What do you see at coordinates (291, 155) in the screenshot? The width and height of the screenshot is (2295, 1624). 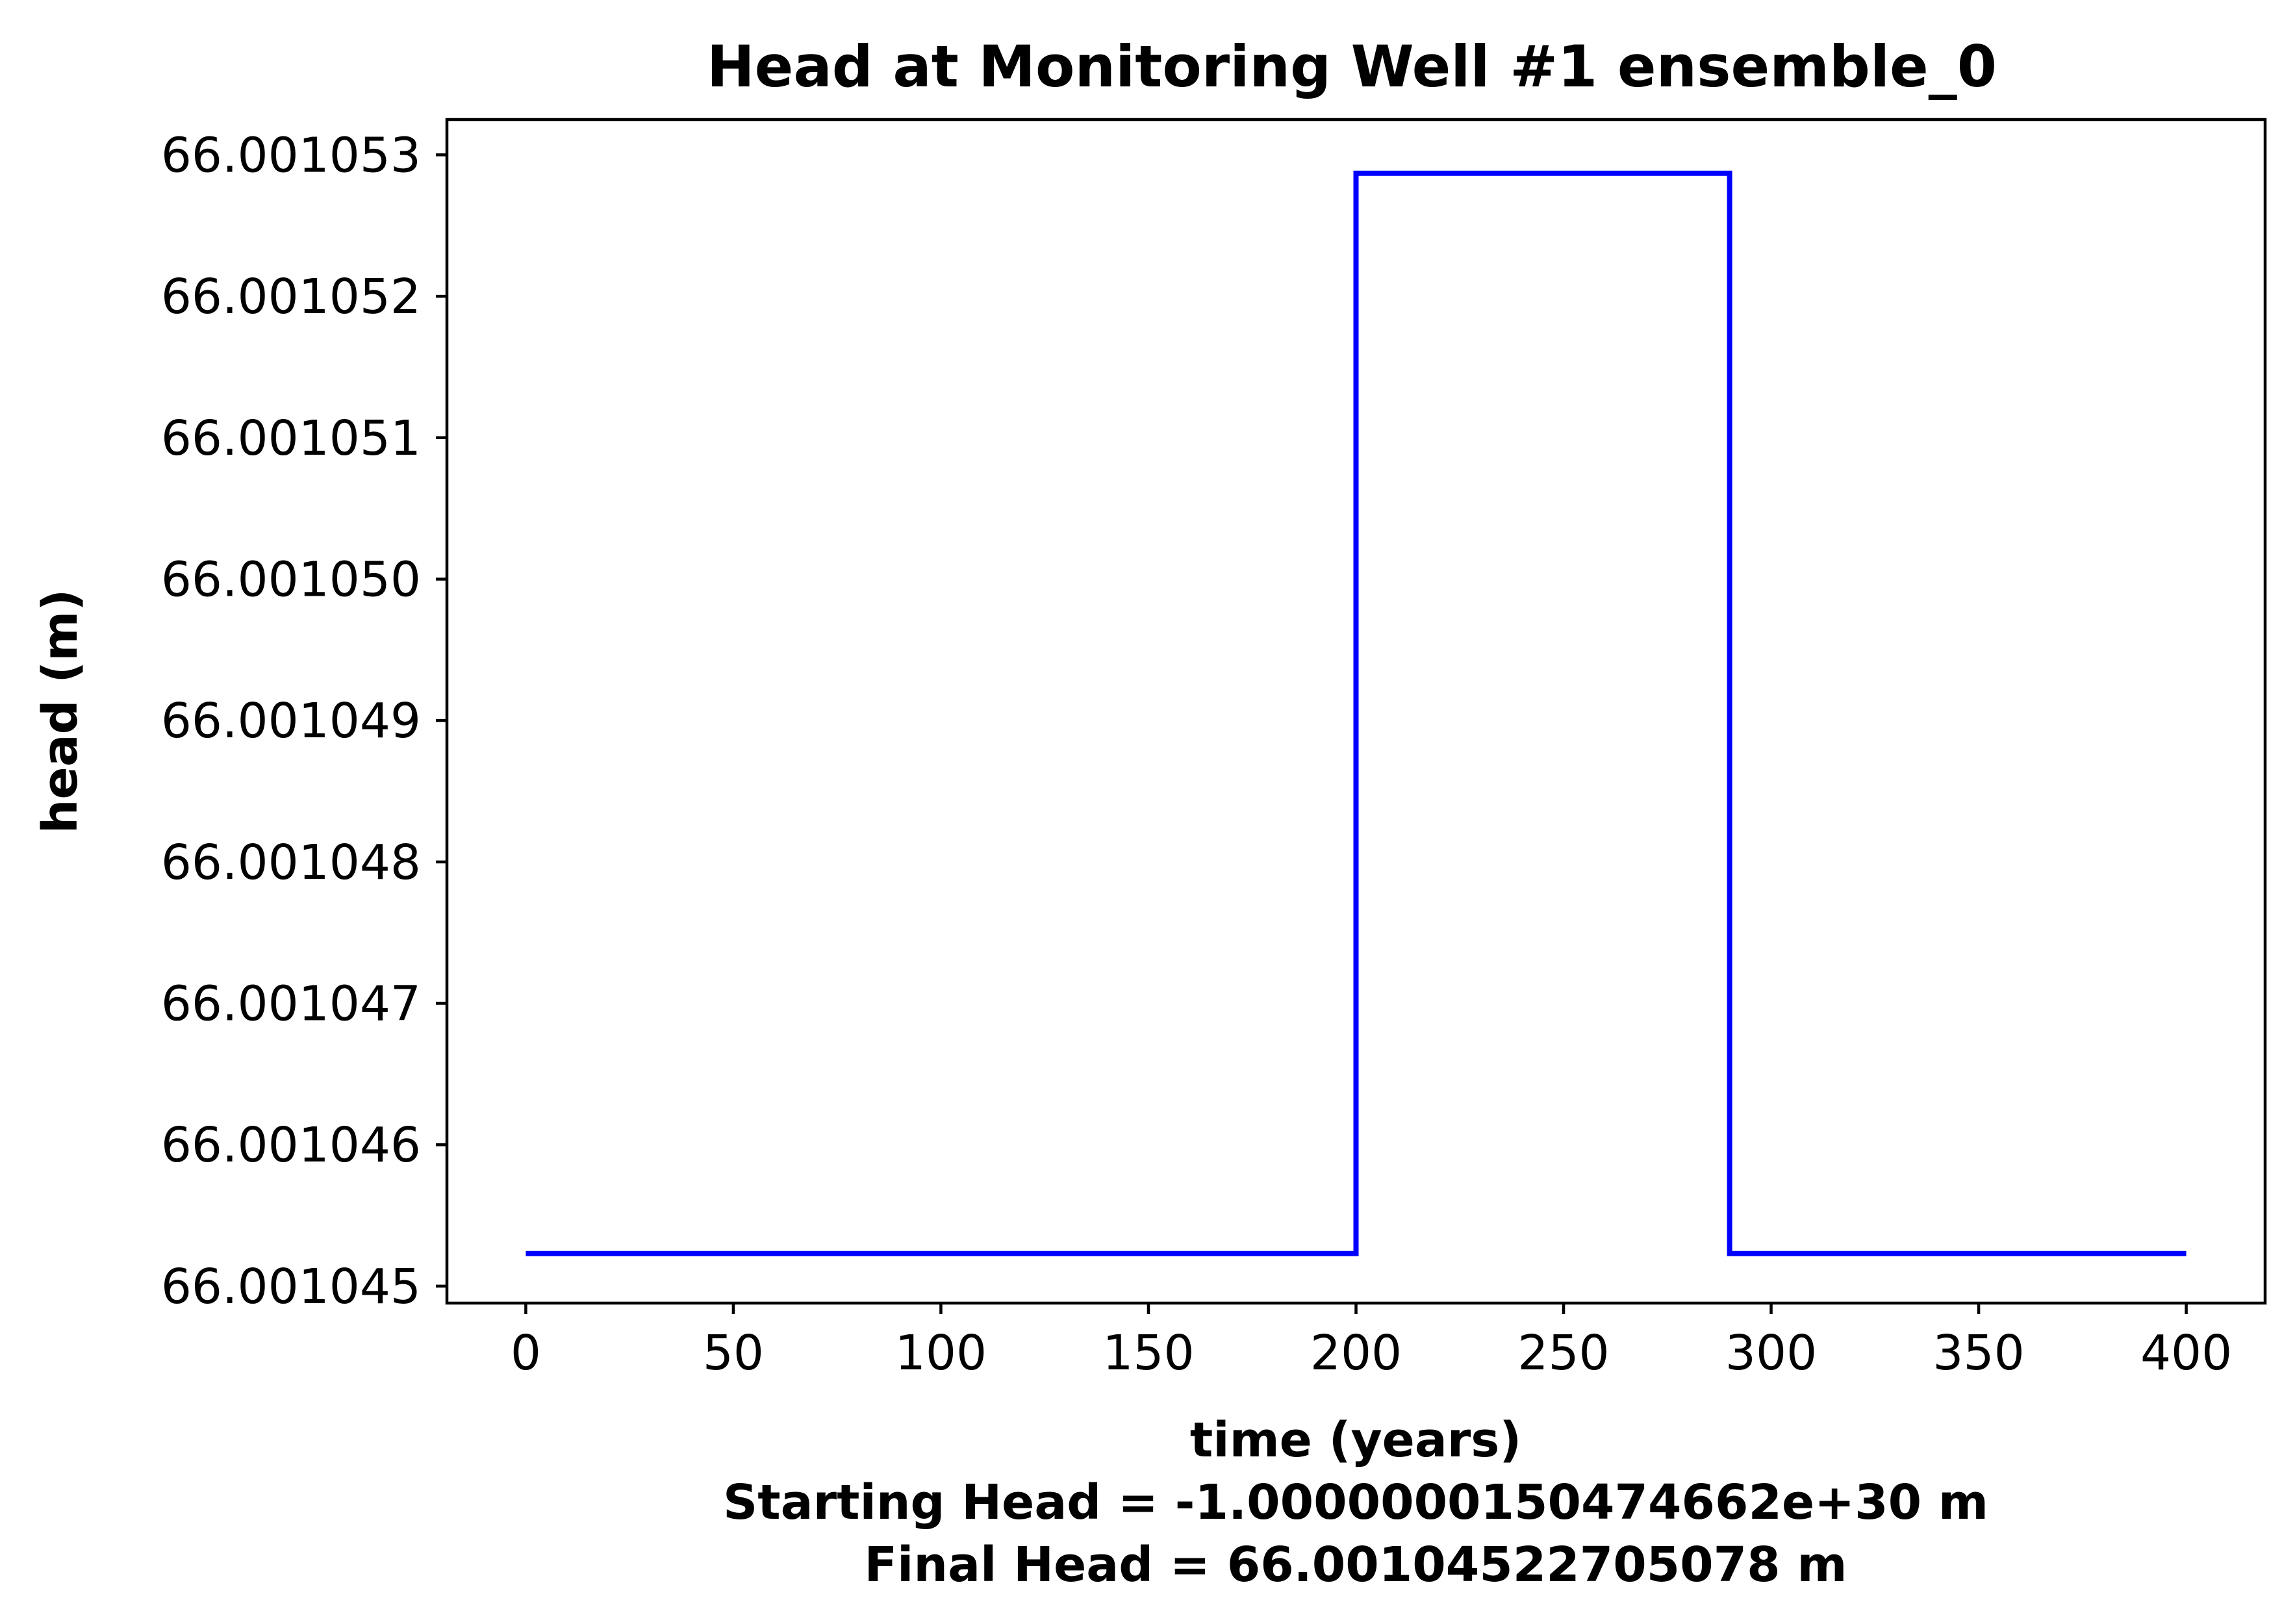 I see `y-tick-label: 66.001053` at bounding box center [291, 155].